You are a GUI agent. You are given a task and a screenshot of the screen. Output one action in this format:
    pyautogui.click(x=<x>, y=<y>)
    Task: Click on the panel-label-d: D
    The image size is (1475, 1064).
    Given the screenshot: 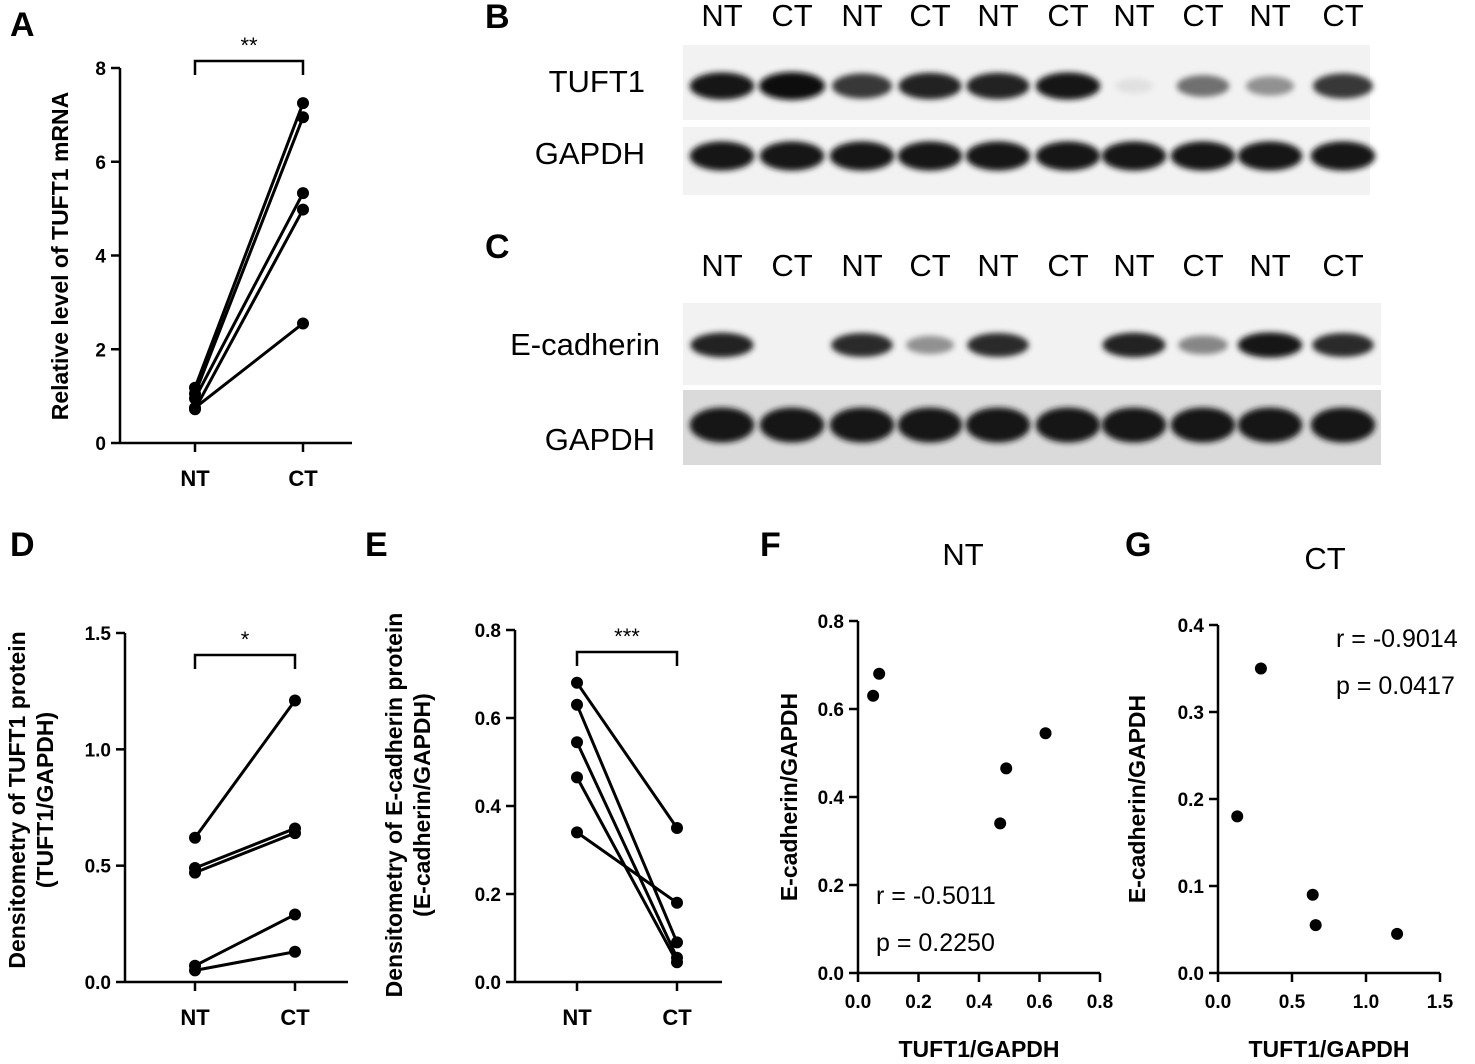 What is the action you would take?
    pyautogui.click(x=22, y=545)
    